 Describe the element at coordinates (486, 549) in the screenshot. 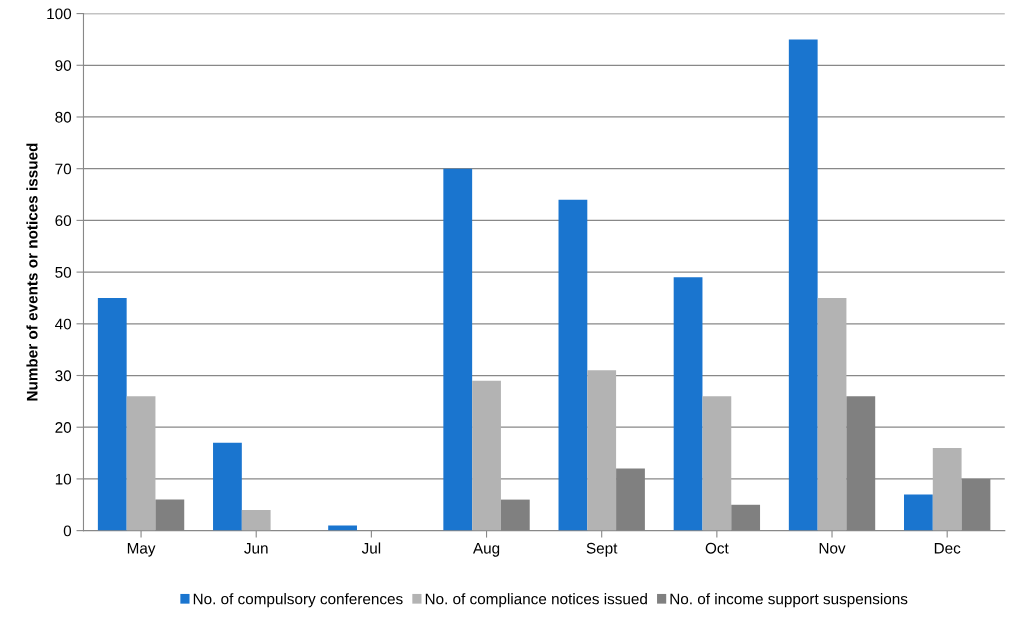

I see `x-tick-label: Aug` at that location.